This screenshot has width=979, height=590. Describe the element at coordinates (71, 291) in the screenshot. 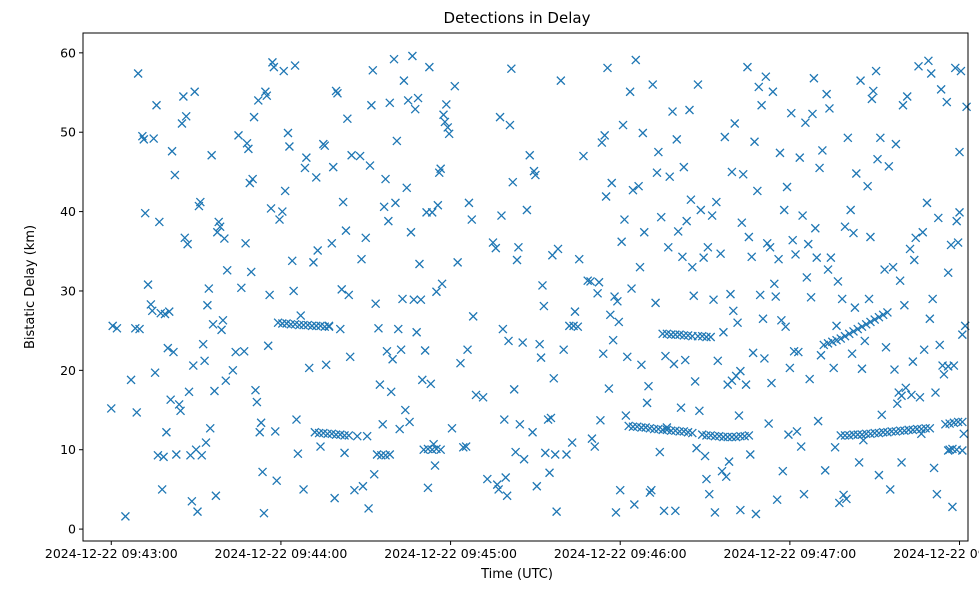

I see `y-axis: 0 10 20 30 40 50 60` at that location.